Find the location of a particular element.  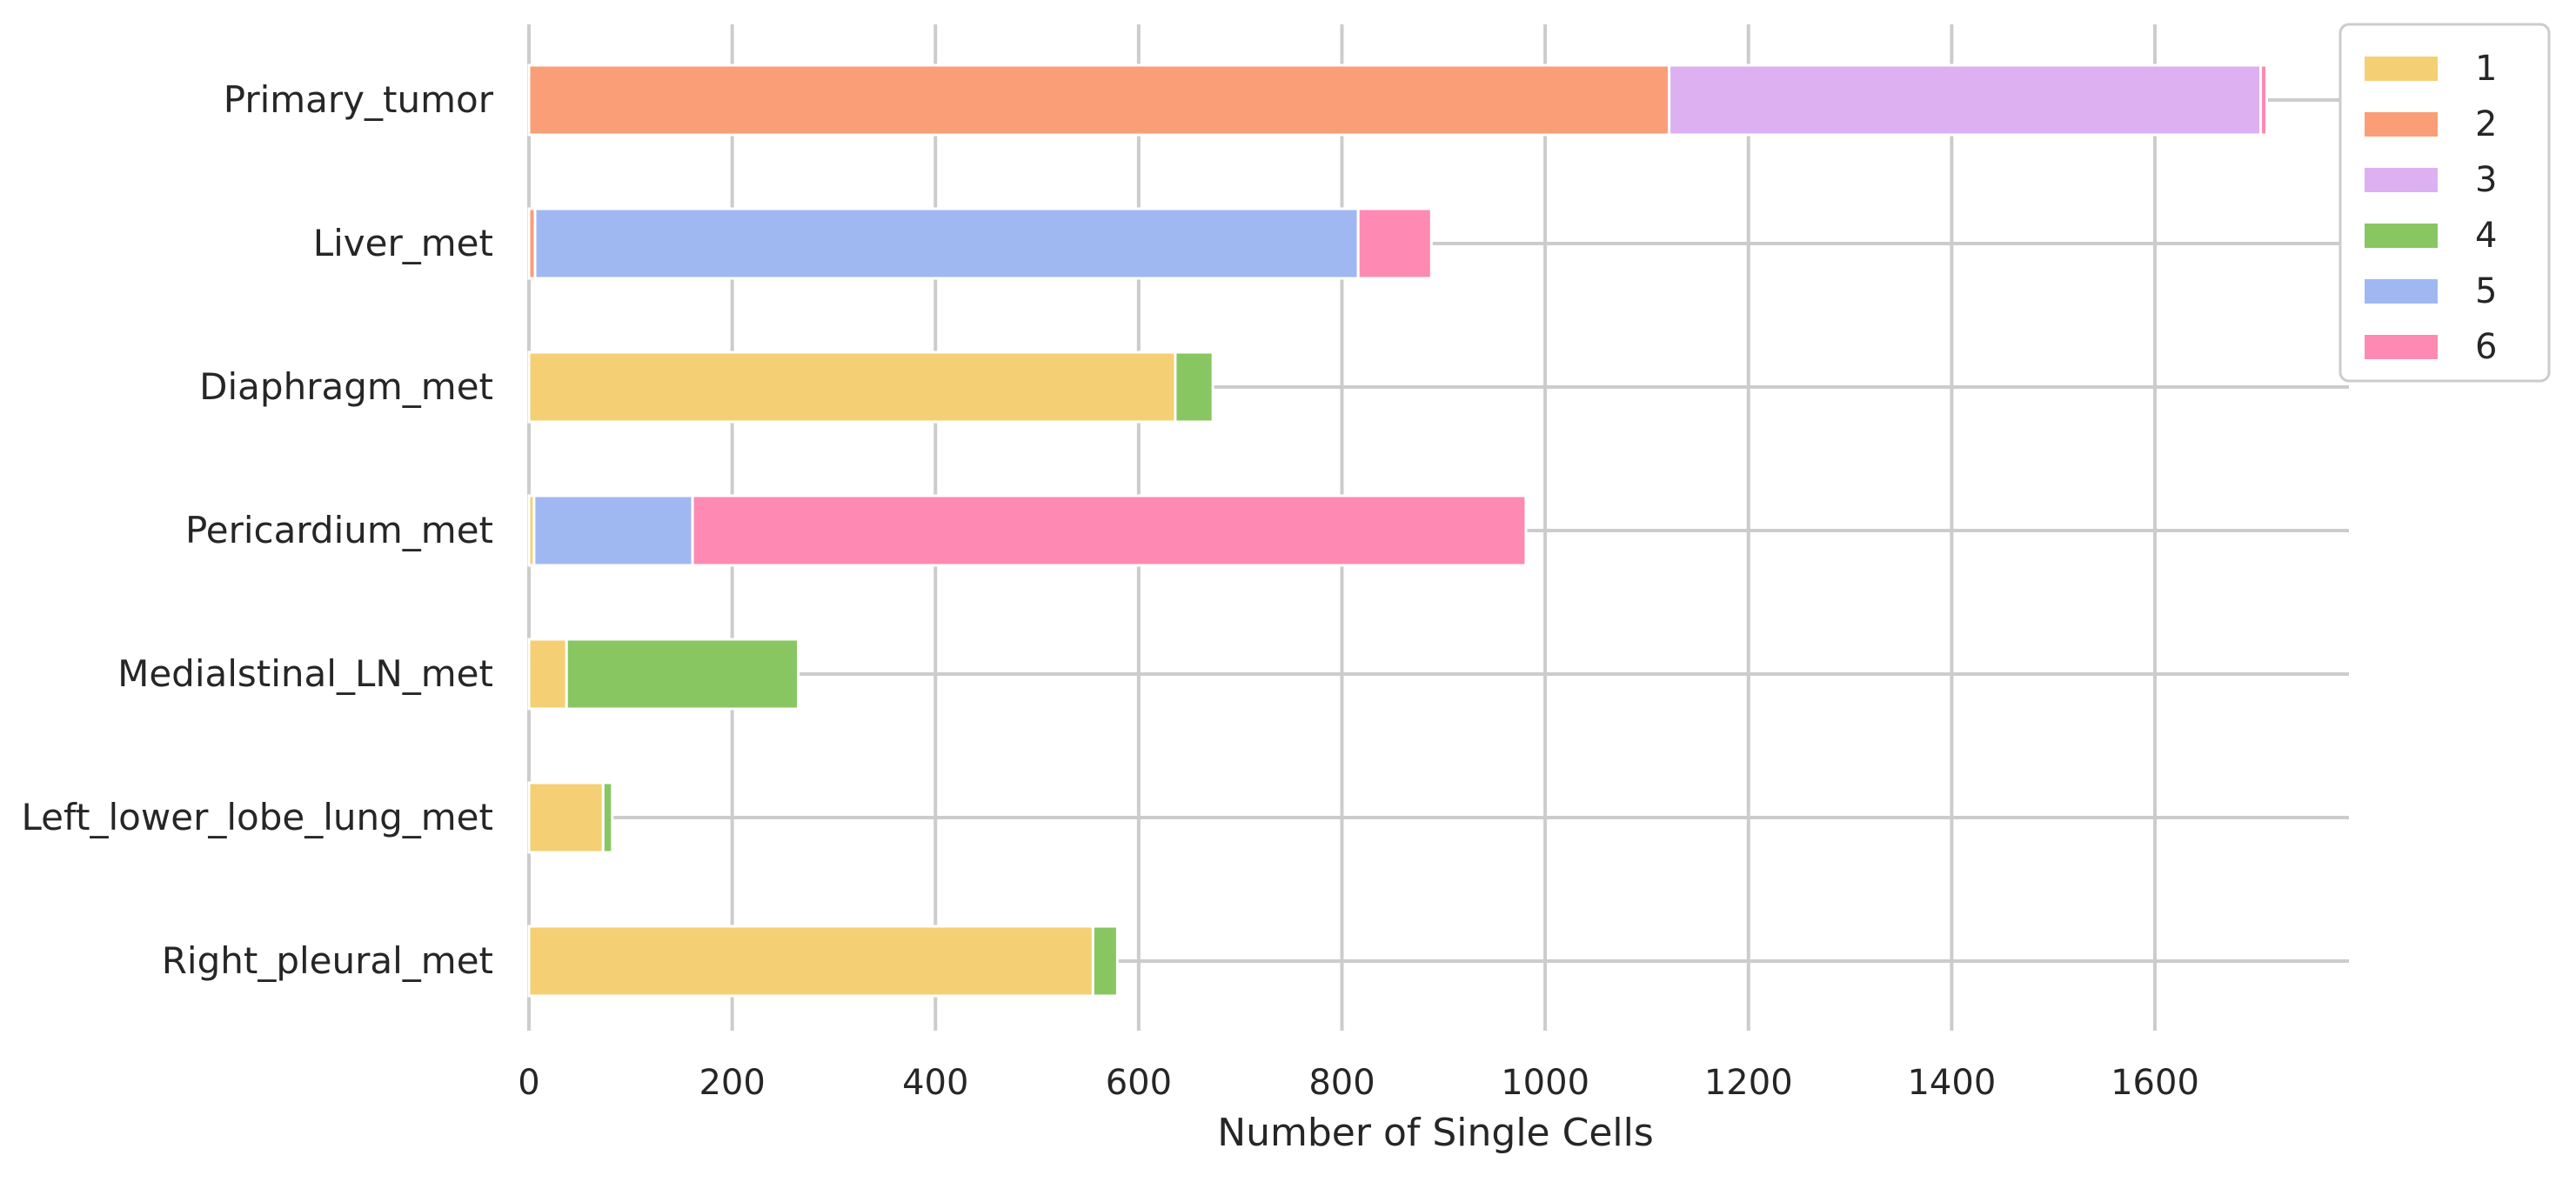

category-label: Right_pleural_met is located at coordinates (327, 960).